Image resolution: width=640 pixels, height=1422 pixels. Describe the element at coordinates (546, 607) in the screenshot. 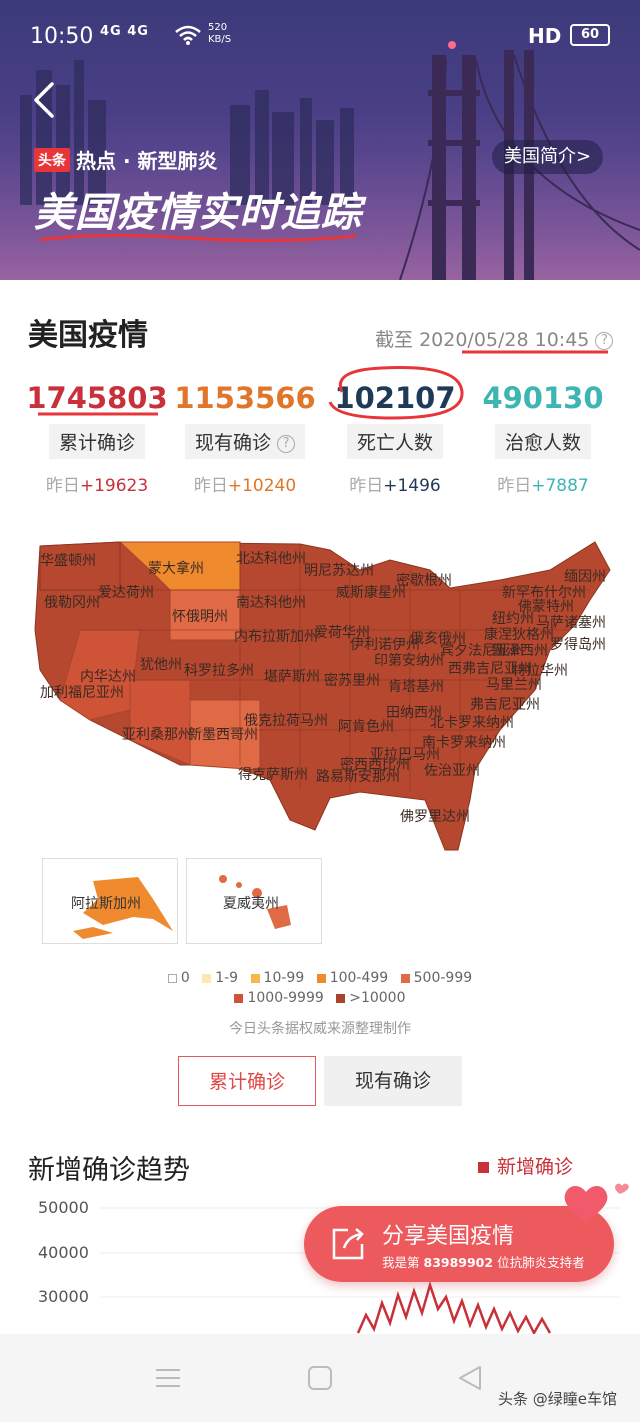

I see `state-label: 佛蒙特州` at that location.